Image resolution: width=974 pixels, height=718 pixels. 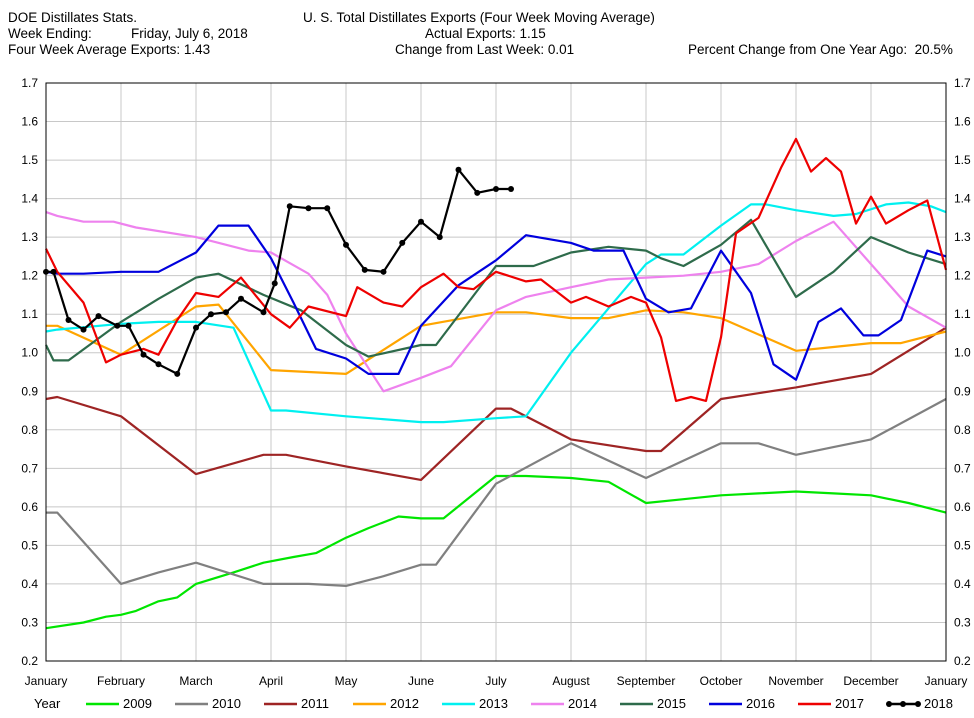 What do you see at coordinates (29, 391) in the screenshot?
I see `y-tick-label-left: 0.9` at bounding box center [29, 391].